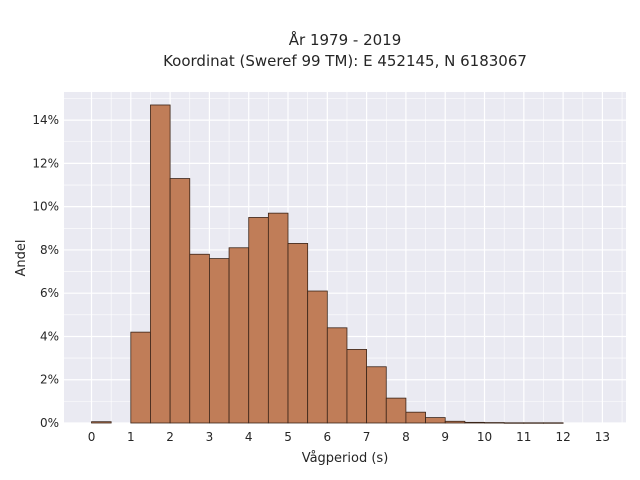  What do you see at coordinates (49, 293) in the screenshot?
I see `y-tick-label: 6%` at bounding box center [49, 293].